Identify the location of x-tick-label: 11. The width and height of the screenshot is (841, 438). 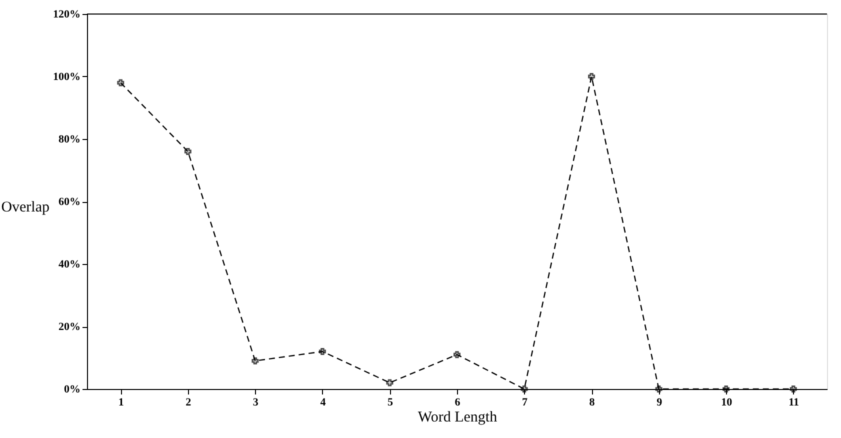
(794, 402).